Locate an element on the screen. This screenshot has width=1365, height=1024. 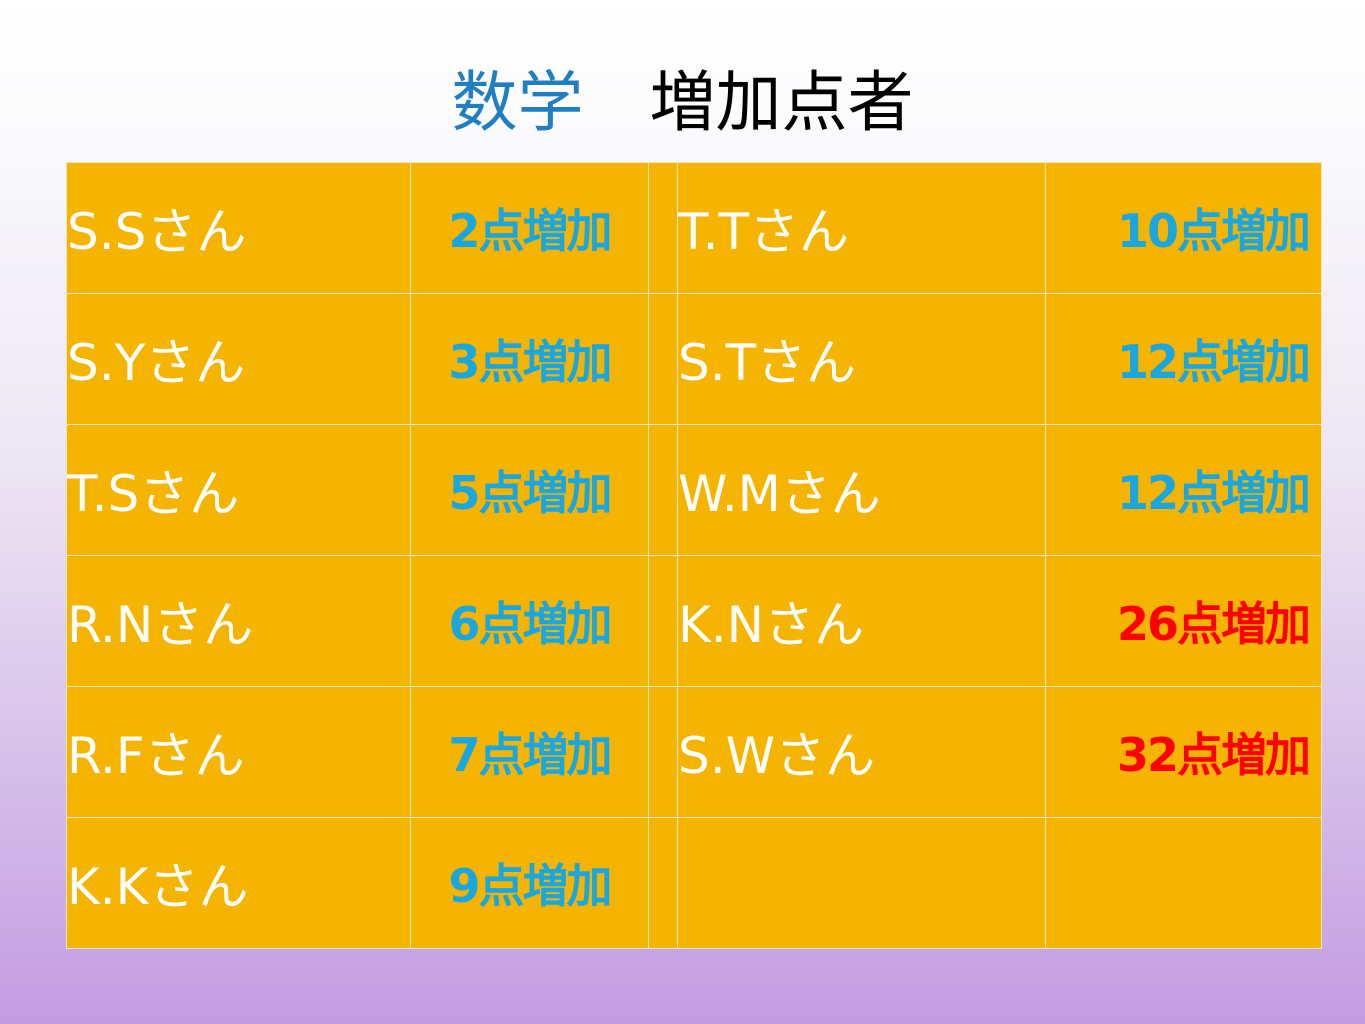
score-increase: 6点増加 is located at coordinates (529, 621).